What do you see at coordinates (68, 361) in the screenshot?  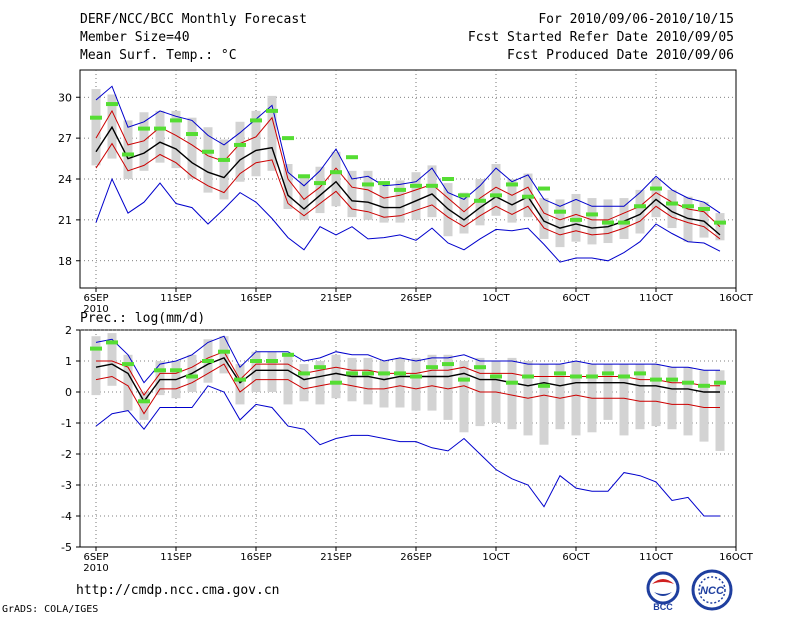 I see `y-tick-label: 1` at bounding box center [68, 361].